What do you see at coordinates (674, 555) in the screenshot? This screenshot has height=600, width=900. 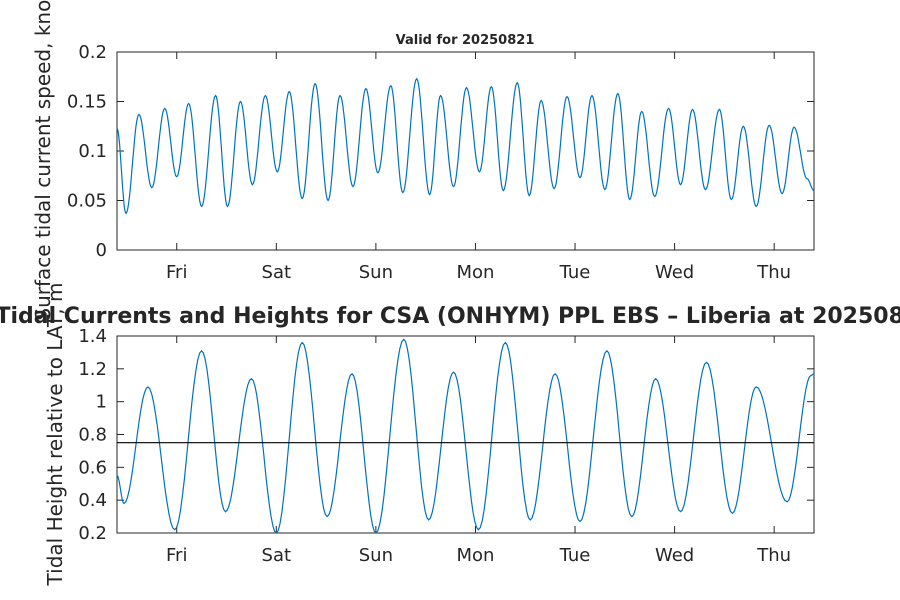 I see `tidal-height-x-tick-label-wed: Wed` at bounding box center [674, 555].